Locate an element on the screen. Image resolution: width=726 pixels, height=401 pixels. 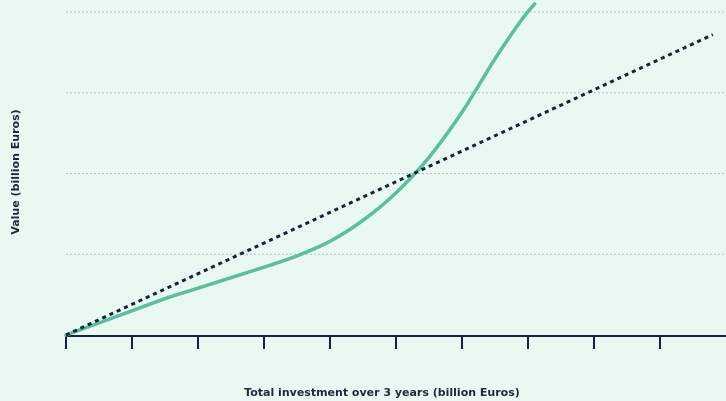
y-axis-title: Value (billion Euros) is located at coordinates (15, 171).